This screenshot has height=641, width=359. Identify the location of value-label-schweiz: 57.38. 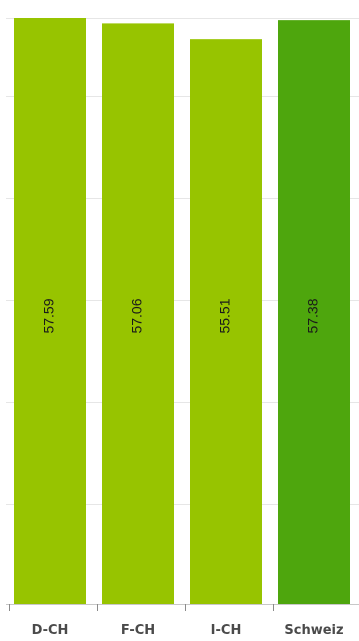
(313, 315).